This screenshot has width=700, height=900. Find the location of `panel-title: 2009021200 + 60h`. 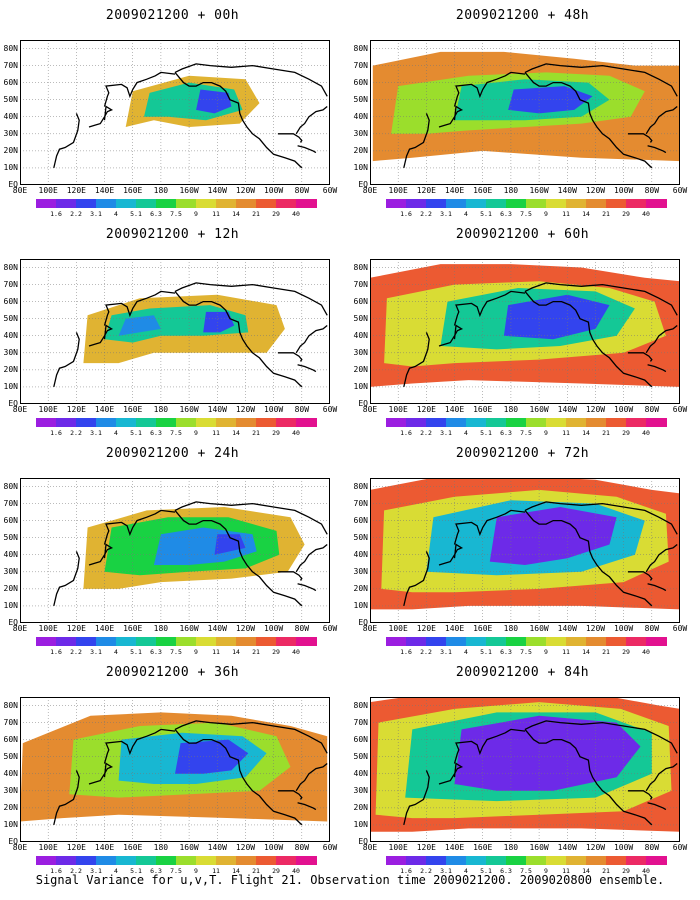

panel-title: 2009021200 + 60h is located at coordinates (522, 234).